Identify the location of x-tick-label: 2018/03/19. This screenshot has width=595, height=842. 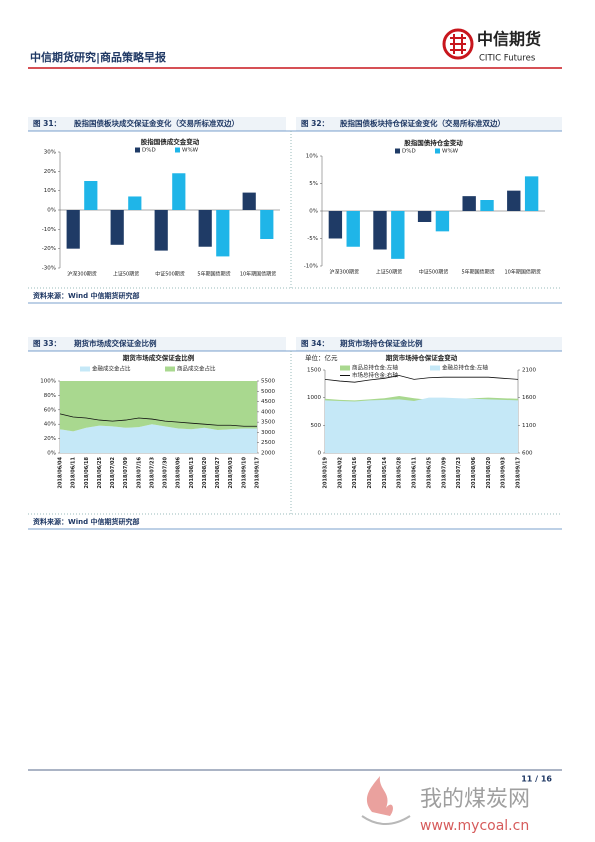
(326, 472).